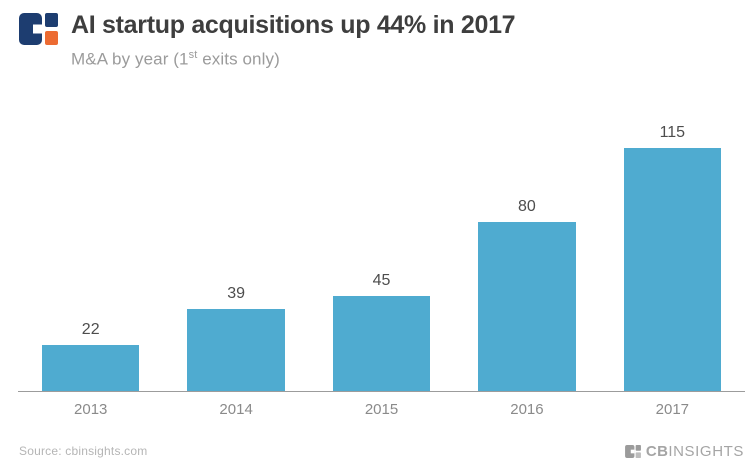 This screenshot has width=756, height=471. I want to click on x-axis-labels: 2013 2014 2015 2016 2017, so click(381, 409).